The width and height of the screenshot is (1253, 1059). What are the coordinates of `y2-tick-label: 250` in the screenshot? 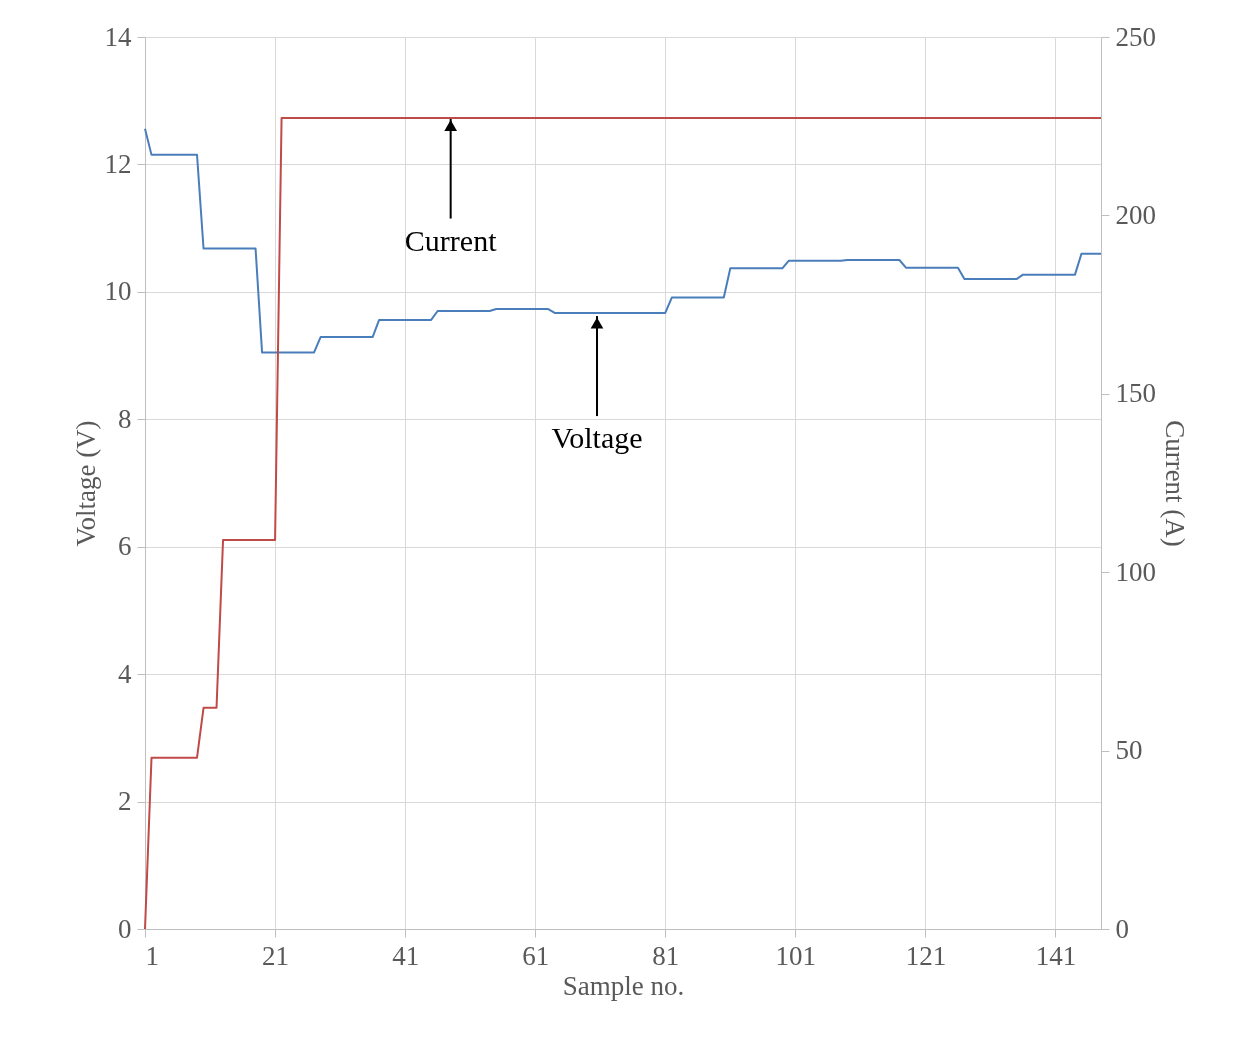 It's located at (1135, 36).